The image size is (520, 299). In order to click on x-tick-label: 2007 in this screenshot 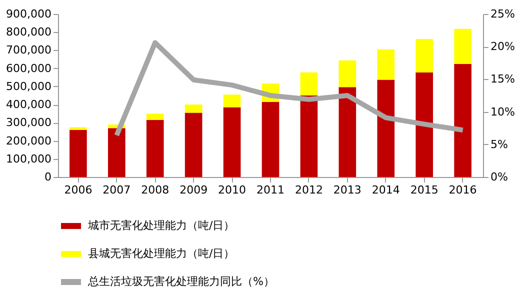, I will do `click(116, 190)`.